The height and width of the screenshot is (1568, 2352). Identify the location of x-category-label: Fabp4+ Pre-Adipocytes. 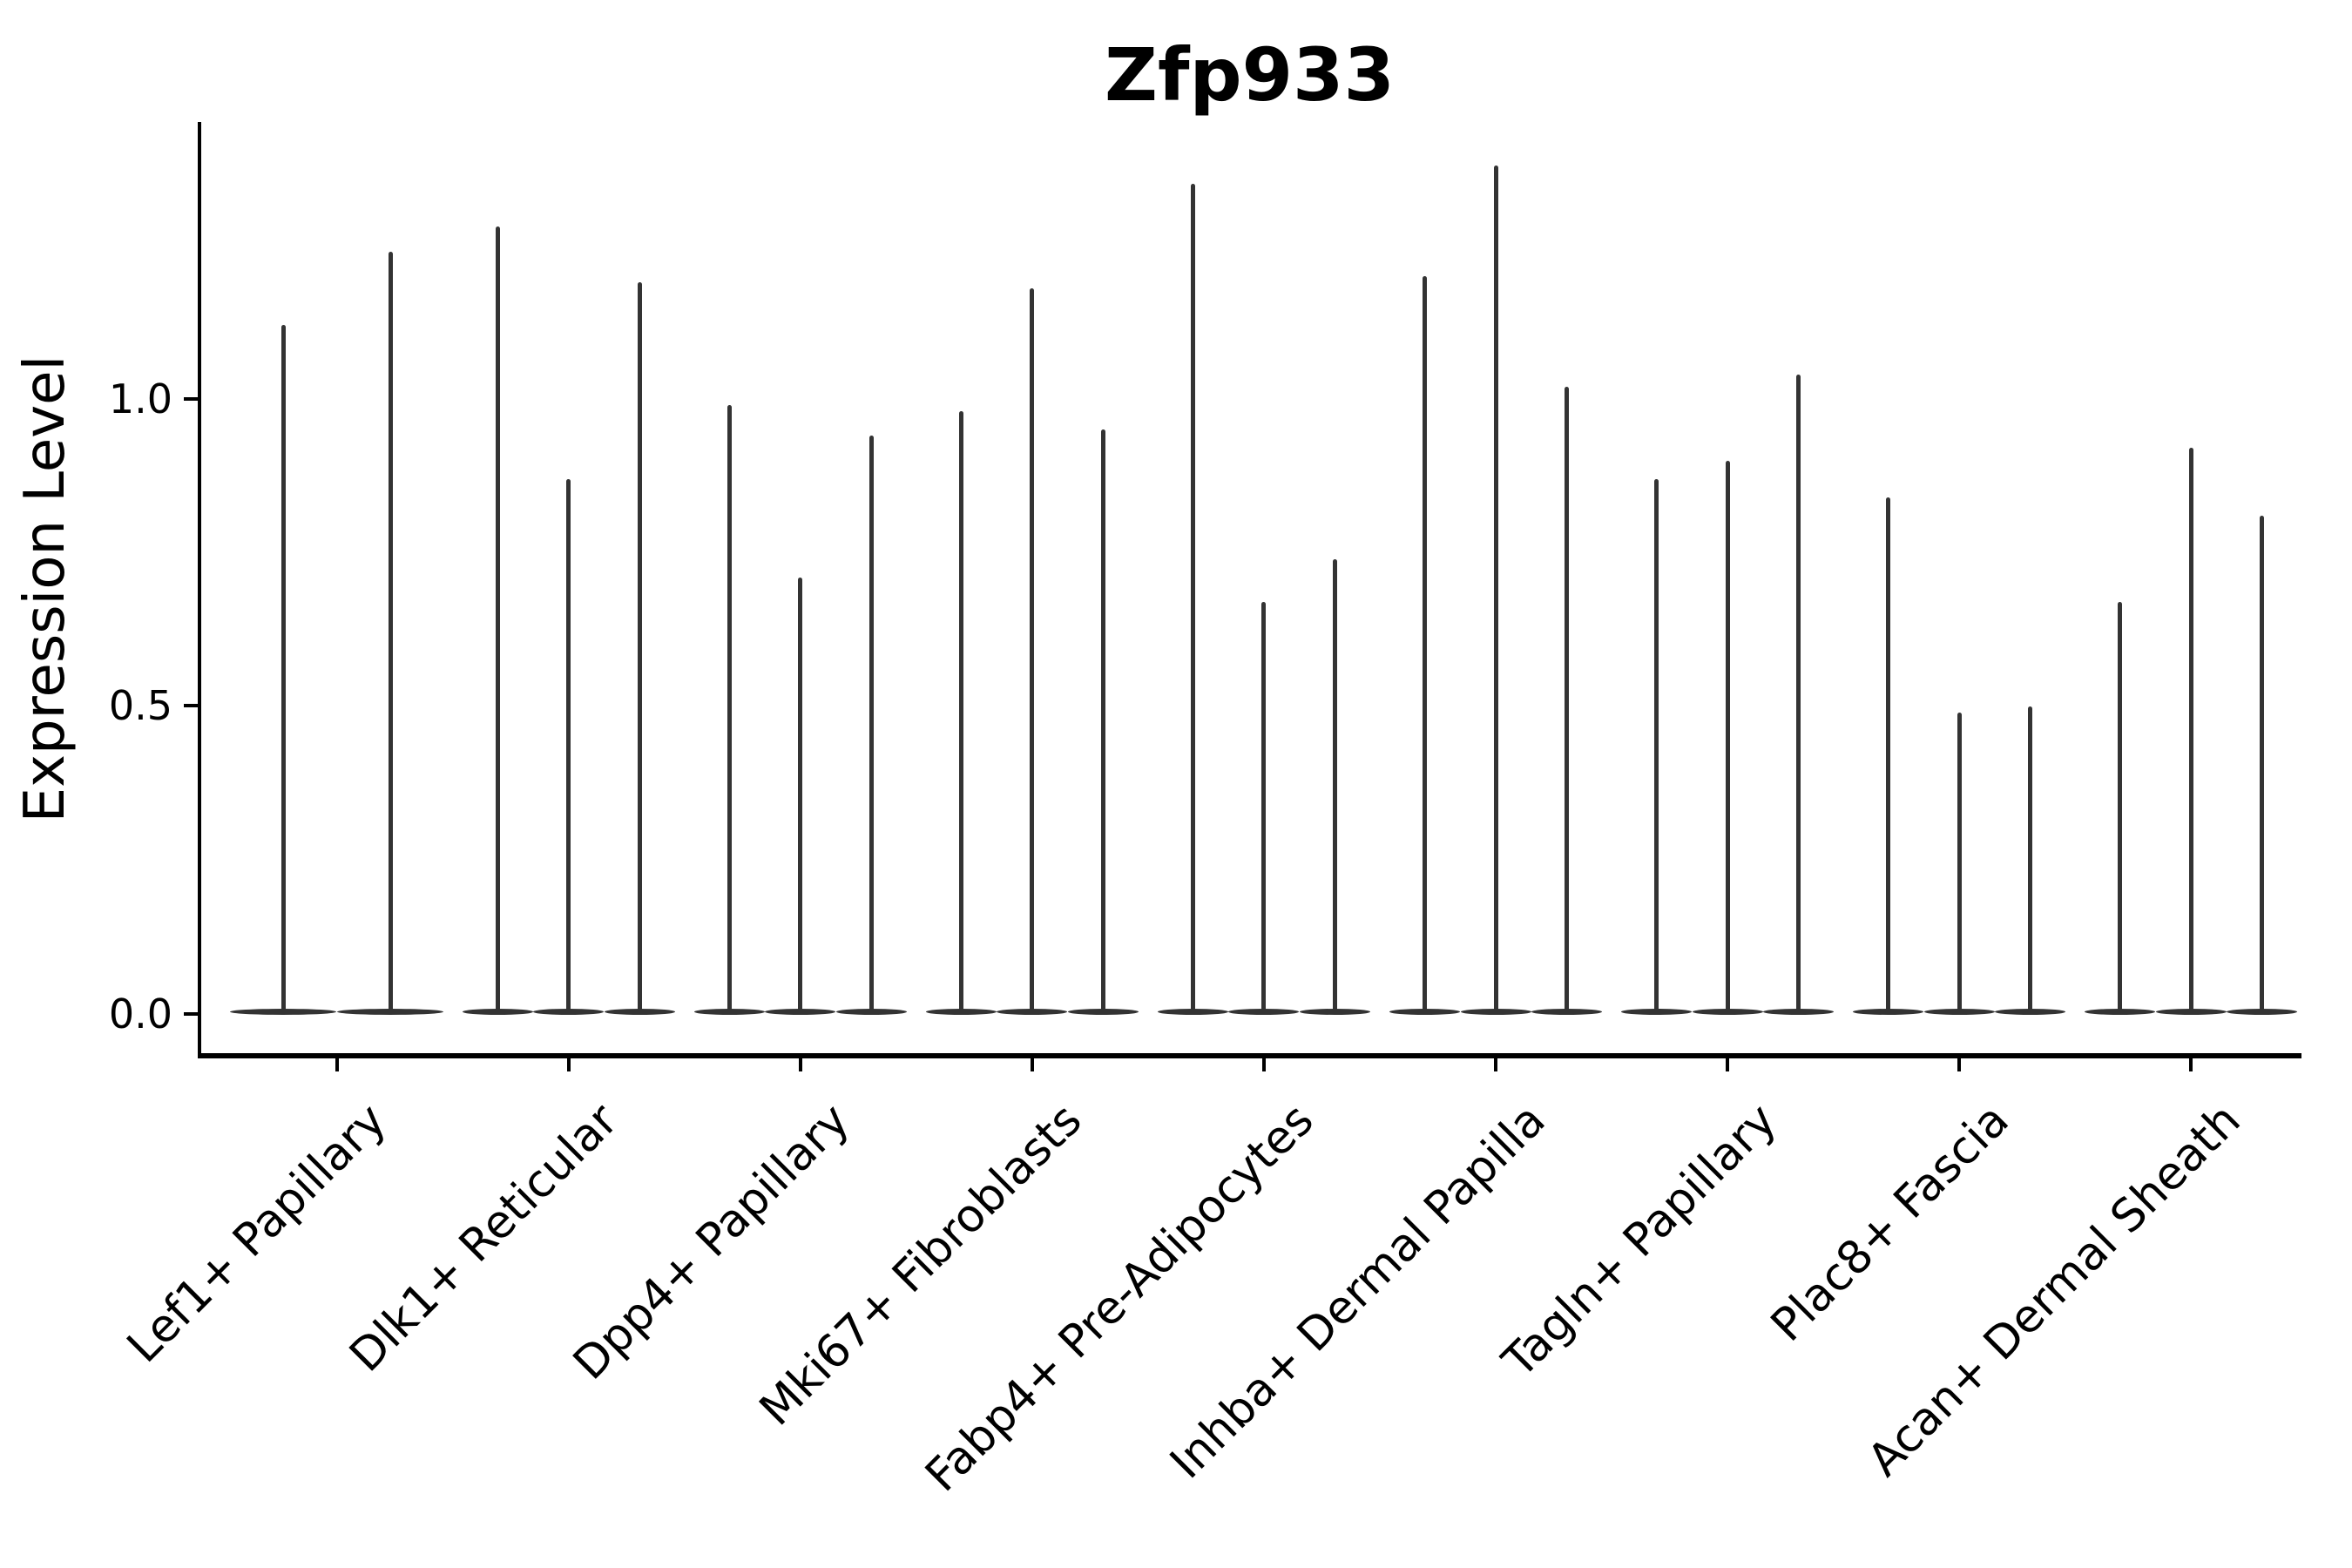
(1119, 1298).